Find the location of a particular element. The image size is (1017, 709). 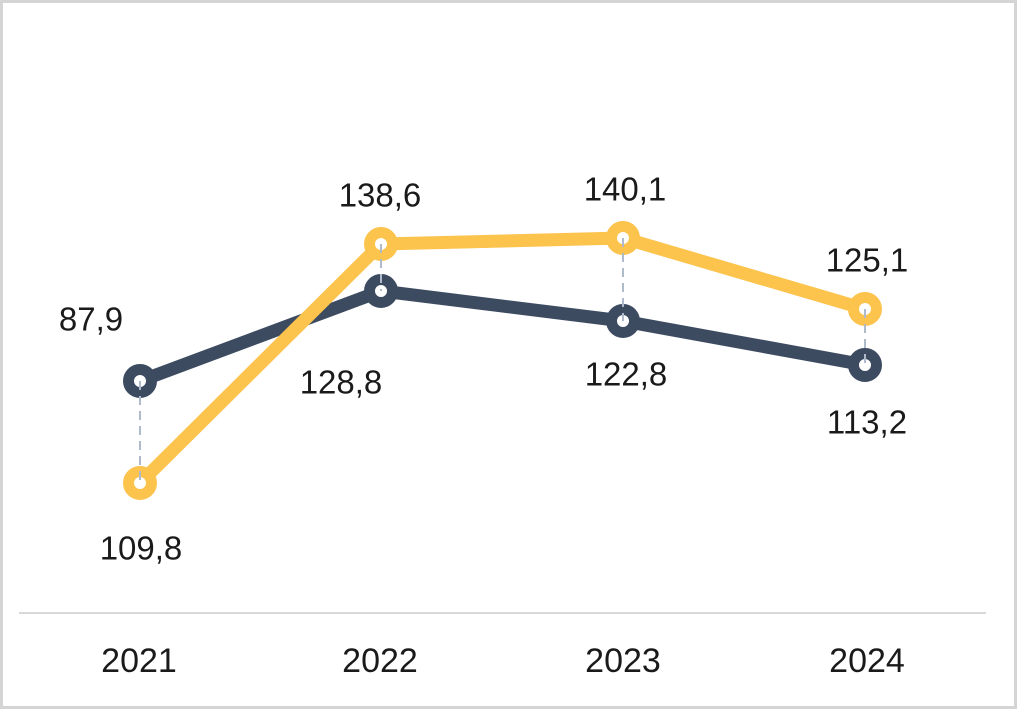

x-axis-label-2022: 2022 is located at coordinates (380, 661).